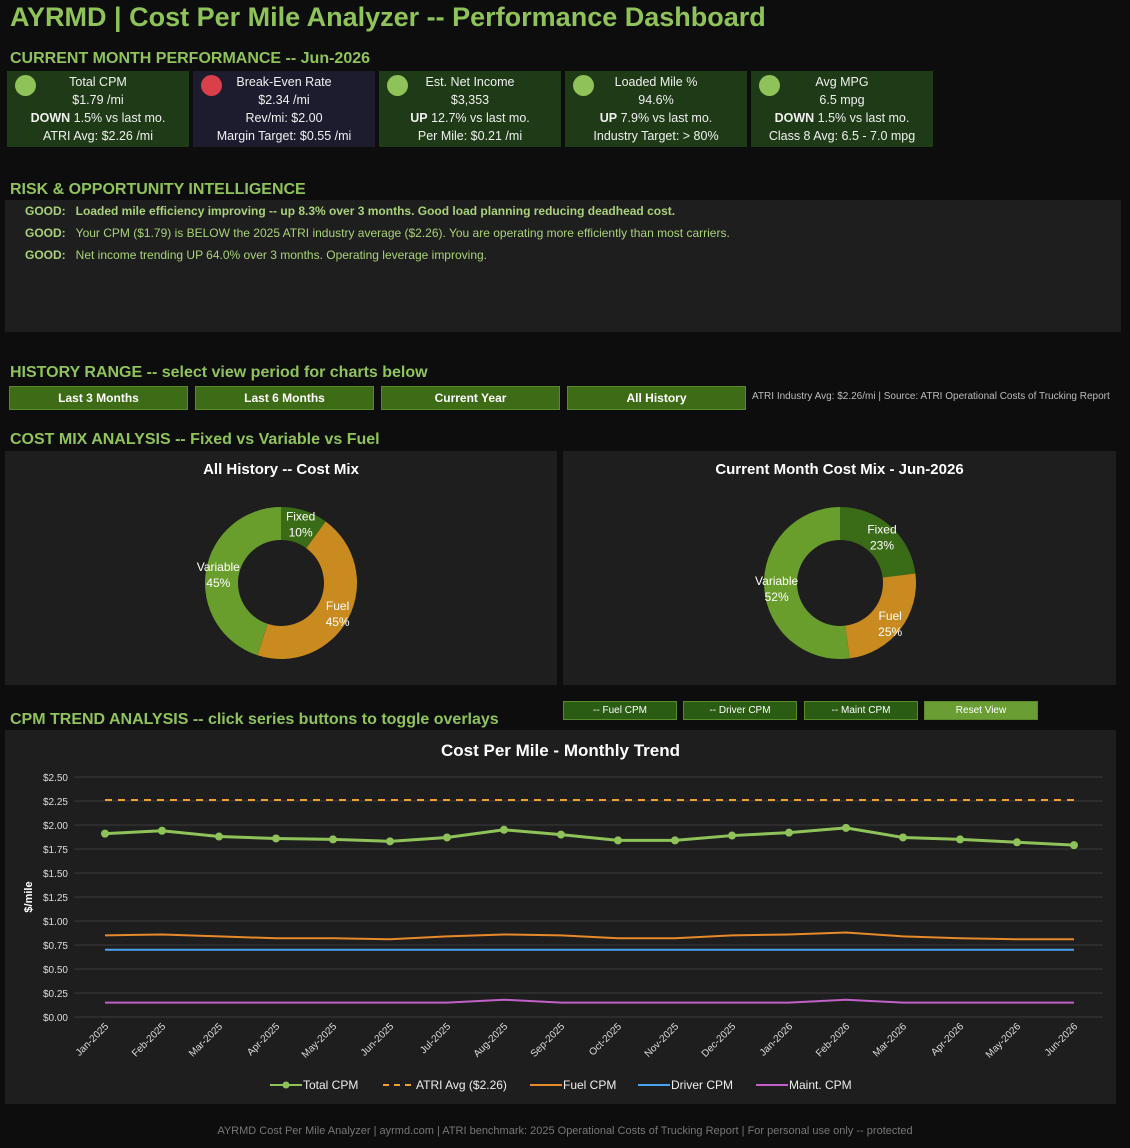 This screenshot has height=1148, width=1130. I want to click on kpi-benchmark: ATRI Avg: $2.26 /mi, so click(97, 136).